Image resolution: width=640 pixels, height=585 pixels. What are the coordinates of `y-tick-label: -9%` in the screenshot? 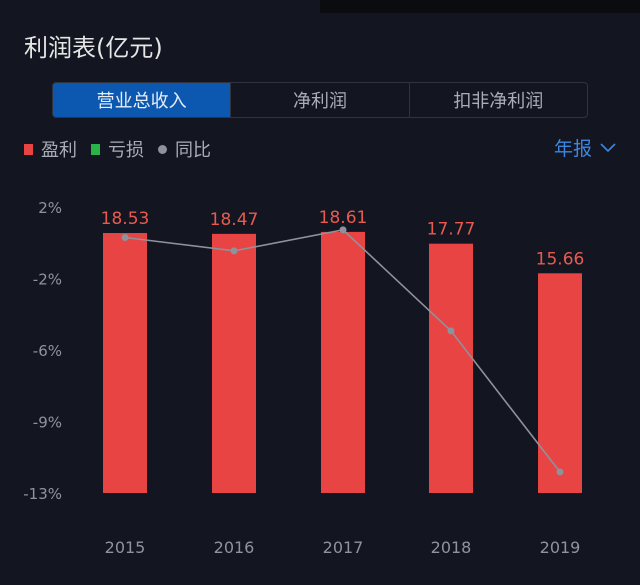 It's located at (47, 423).